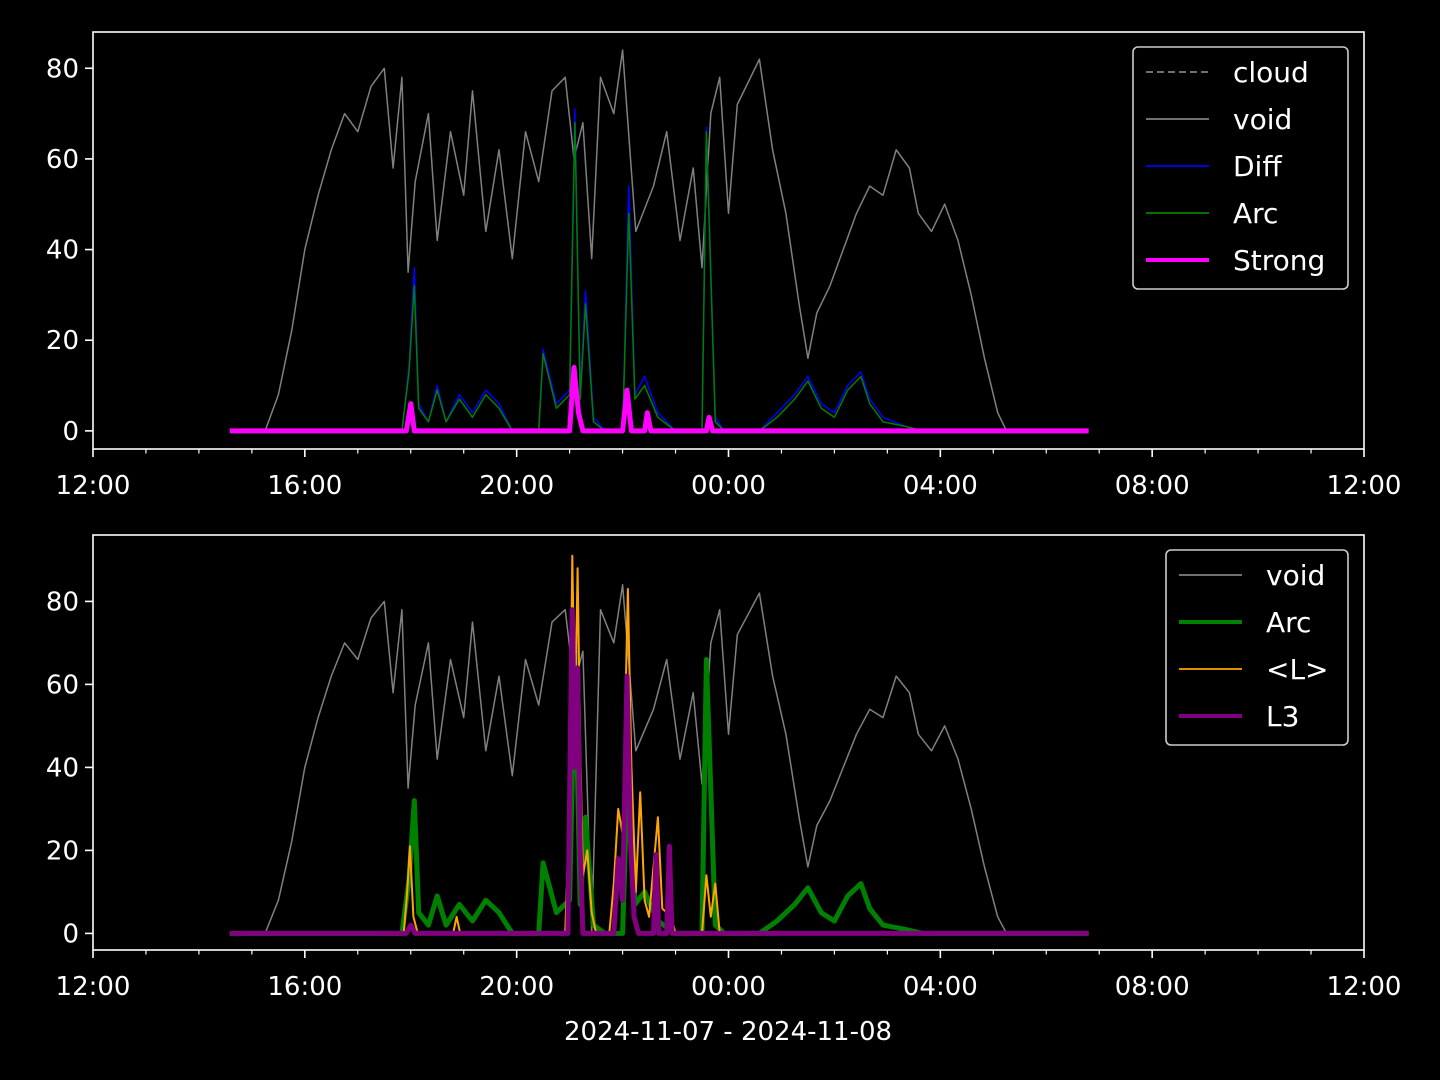 The height and width of the screenshot is (1080, 1440). I want to click on top-xtick-label-4: 04:00, so click(940, 486).